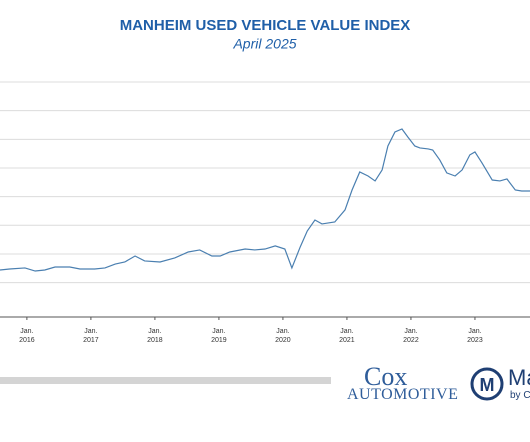 Image resolution: width=530 pixels, height=442 pixels. Describe the element at coordinates (411, 336) in the screenshot. I see `x-tick-label: Jan. 2022` at that location.